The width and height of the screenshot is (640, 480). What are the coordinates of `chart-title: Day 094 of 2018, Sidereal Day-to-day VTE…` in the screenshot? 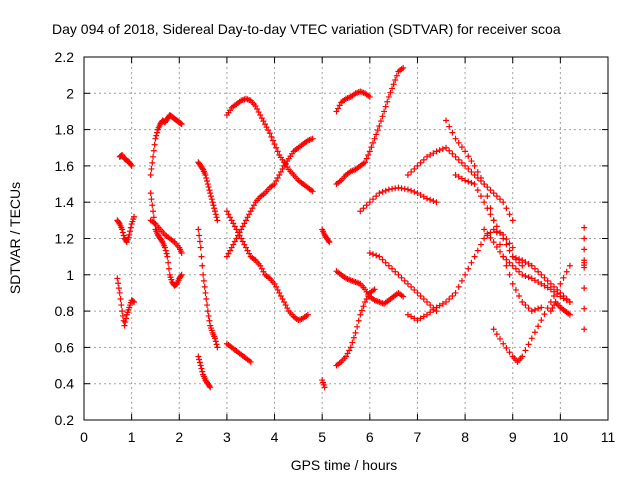 It's located at (306, 29).